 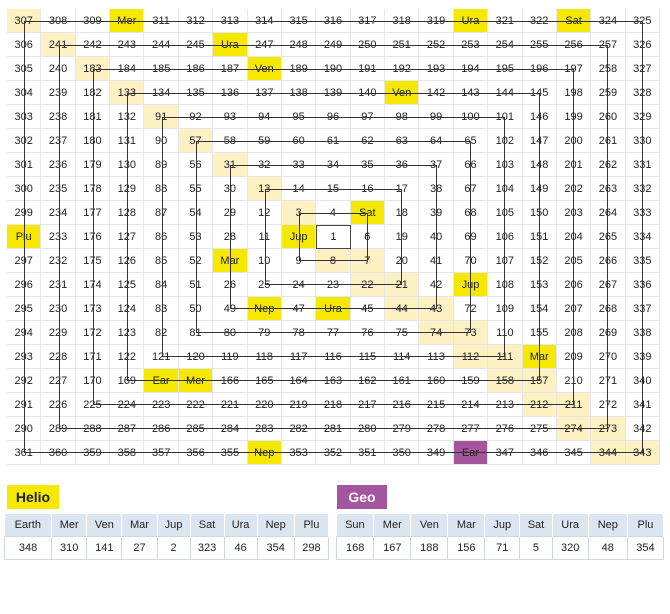 What do you see at coordinates (161, 93) in the screenshot?
I see `grid-cell: 134` at bounding box center [161, 93].